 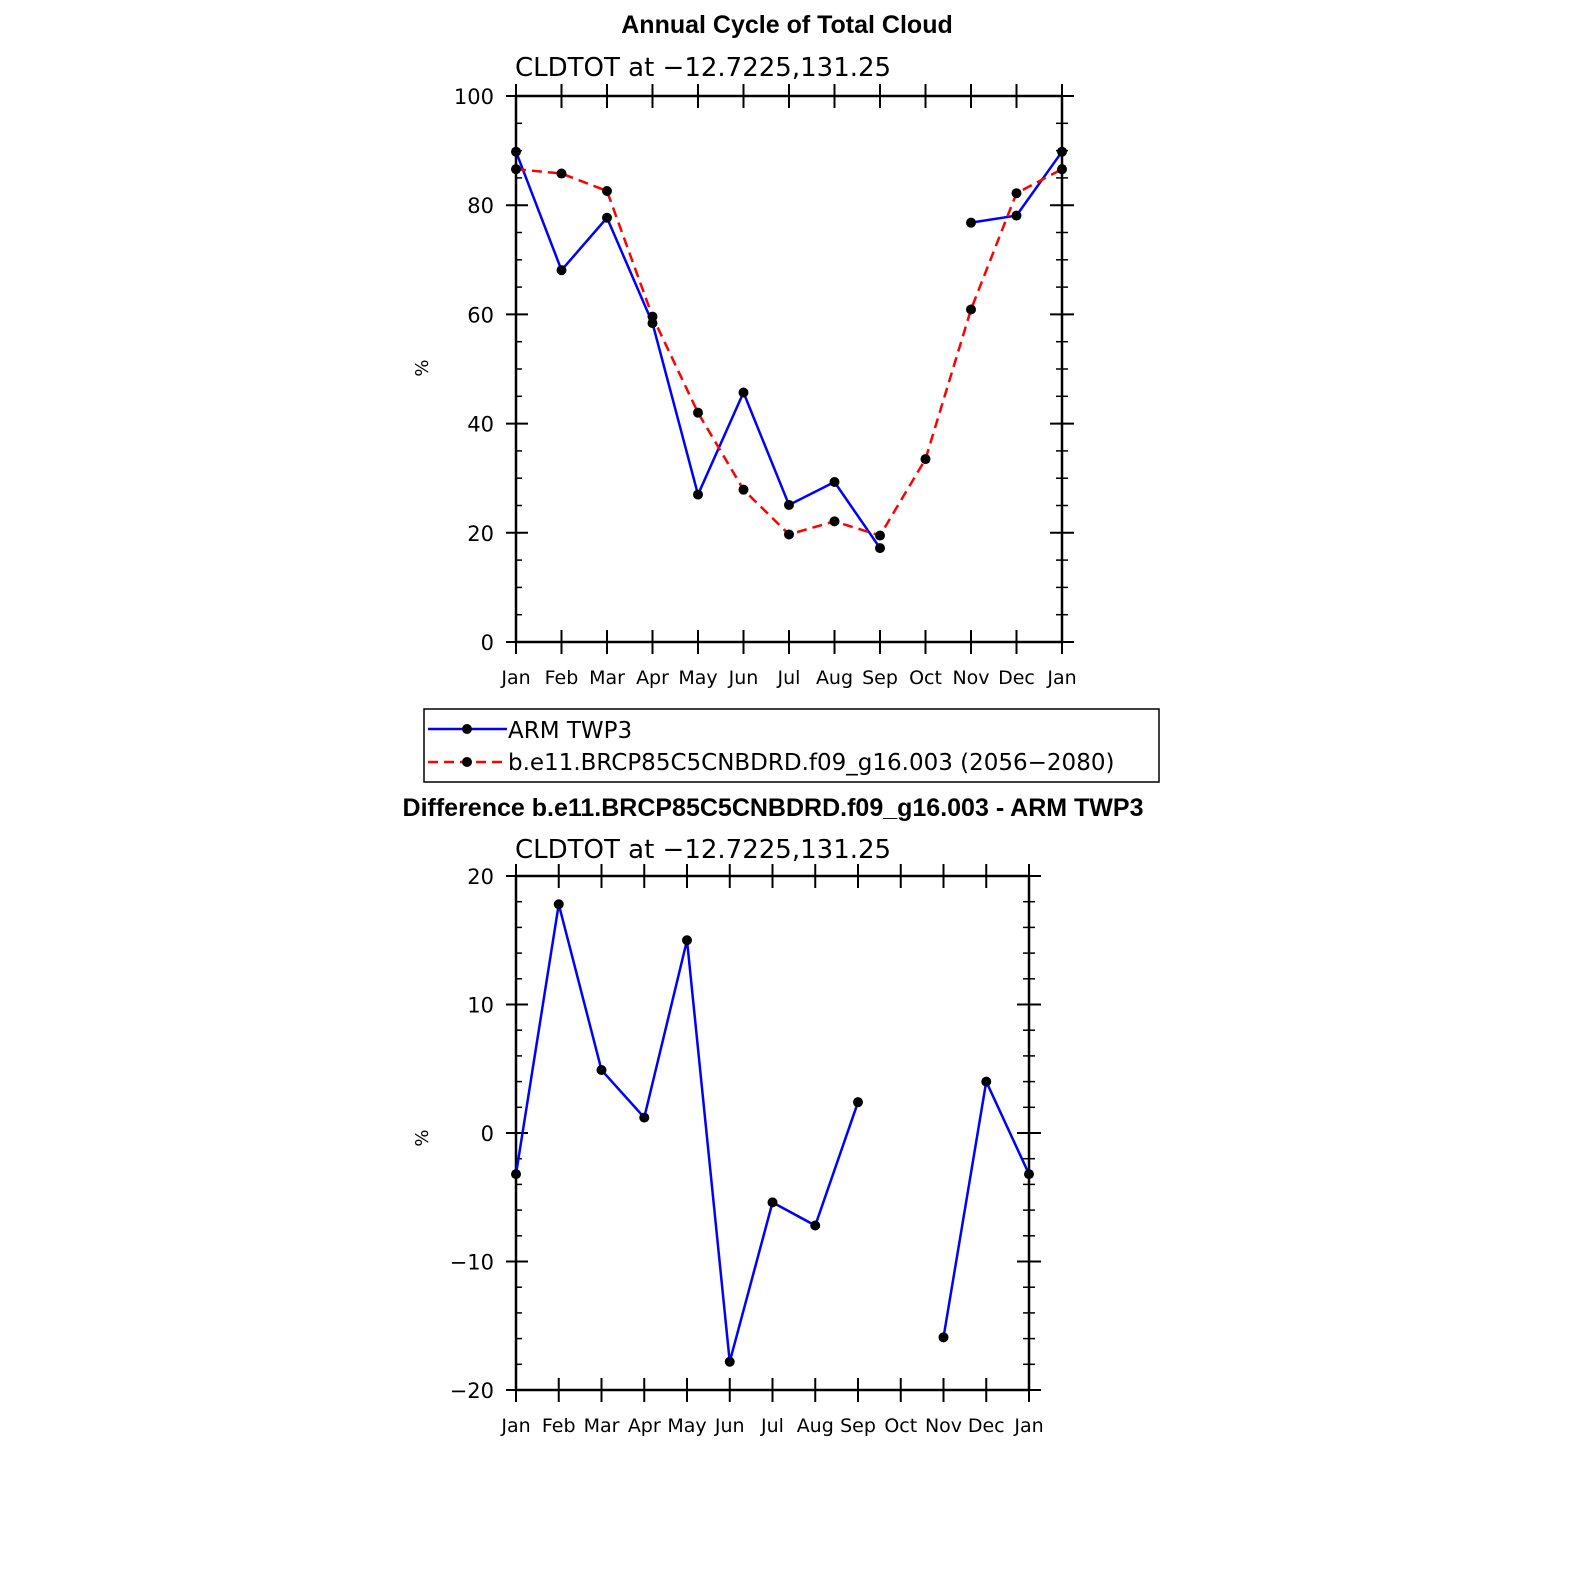 I want to click on chart2-frame, so click(x=772, y=1133).